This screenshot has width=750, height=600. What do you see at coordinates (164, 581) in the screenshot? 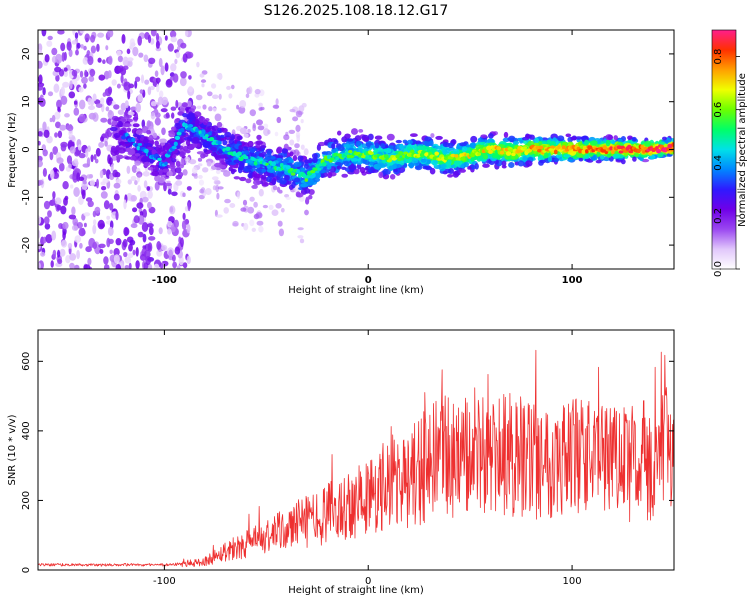
I see `x-tick-label: -100` at bounding box center [164, 581].